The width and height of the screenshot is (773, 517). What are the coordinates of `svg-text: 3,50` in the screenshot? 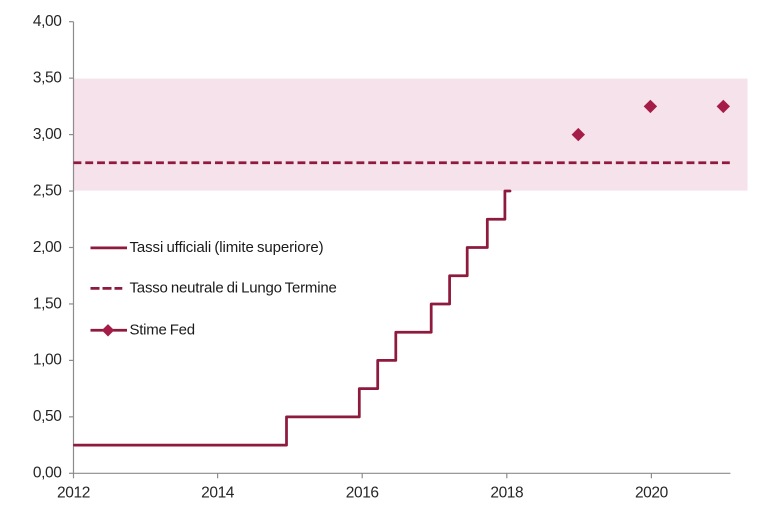 It's located at (47, 77).